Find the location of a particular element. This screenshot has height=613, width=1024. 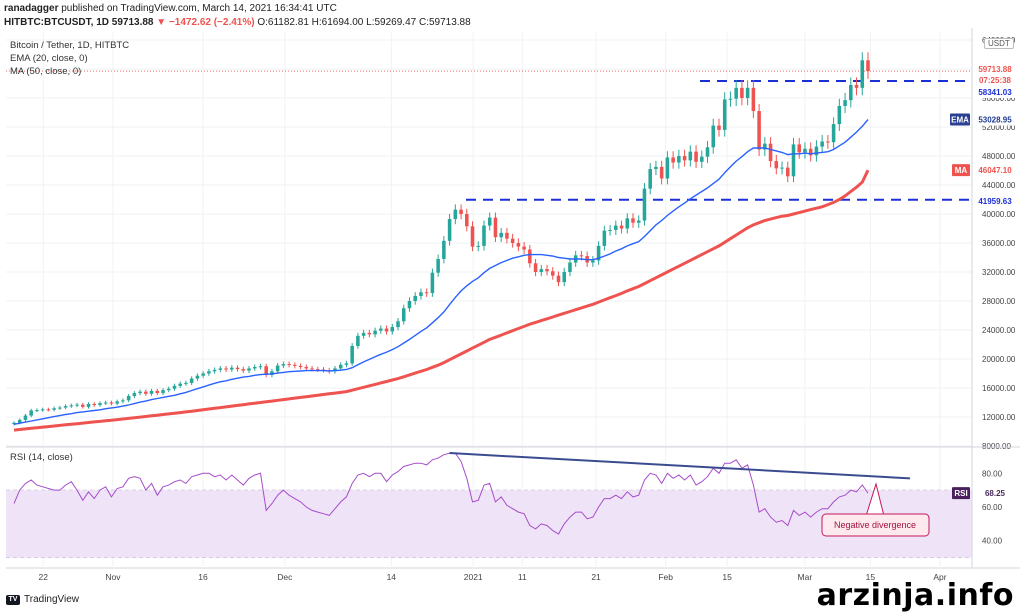

last-price-tag: 59713.88 is located at coordinates (995, 69).